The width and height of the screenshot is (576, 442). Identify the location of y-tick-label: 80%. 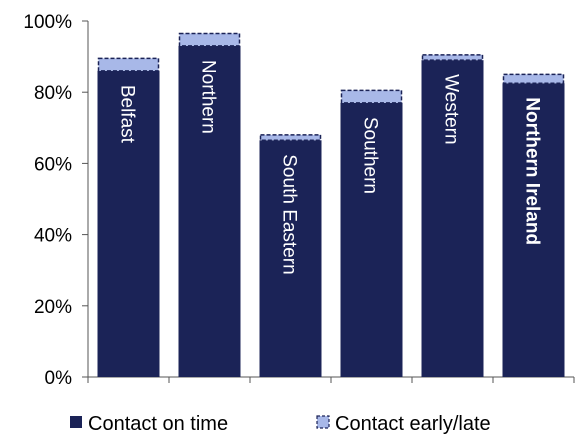
(53, 93).